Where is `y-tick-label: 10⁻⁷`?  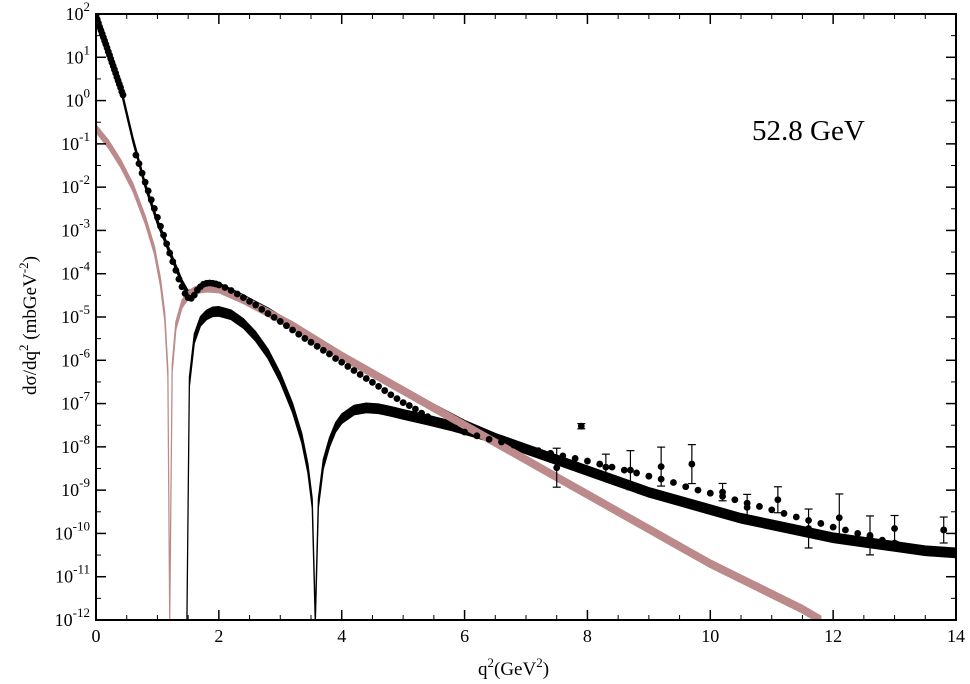 y-tick-label: 10⁻⁷ is located at coordinates (75, 401).